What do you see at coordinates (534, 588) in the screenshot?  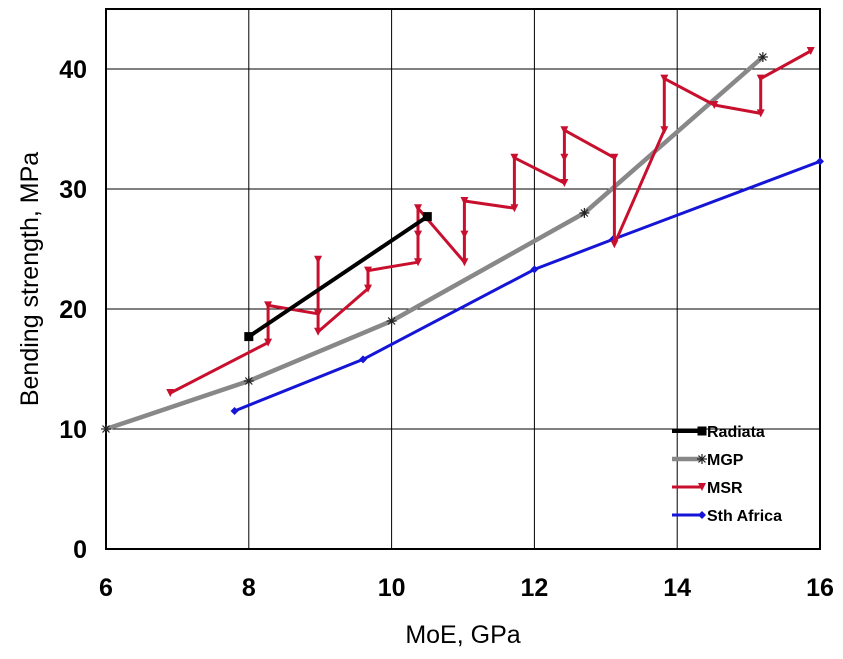 I see `x-tick-label: 12` at bounding box center [534, 588].